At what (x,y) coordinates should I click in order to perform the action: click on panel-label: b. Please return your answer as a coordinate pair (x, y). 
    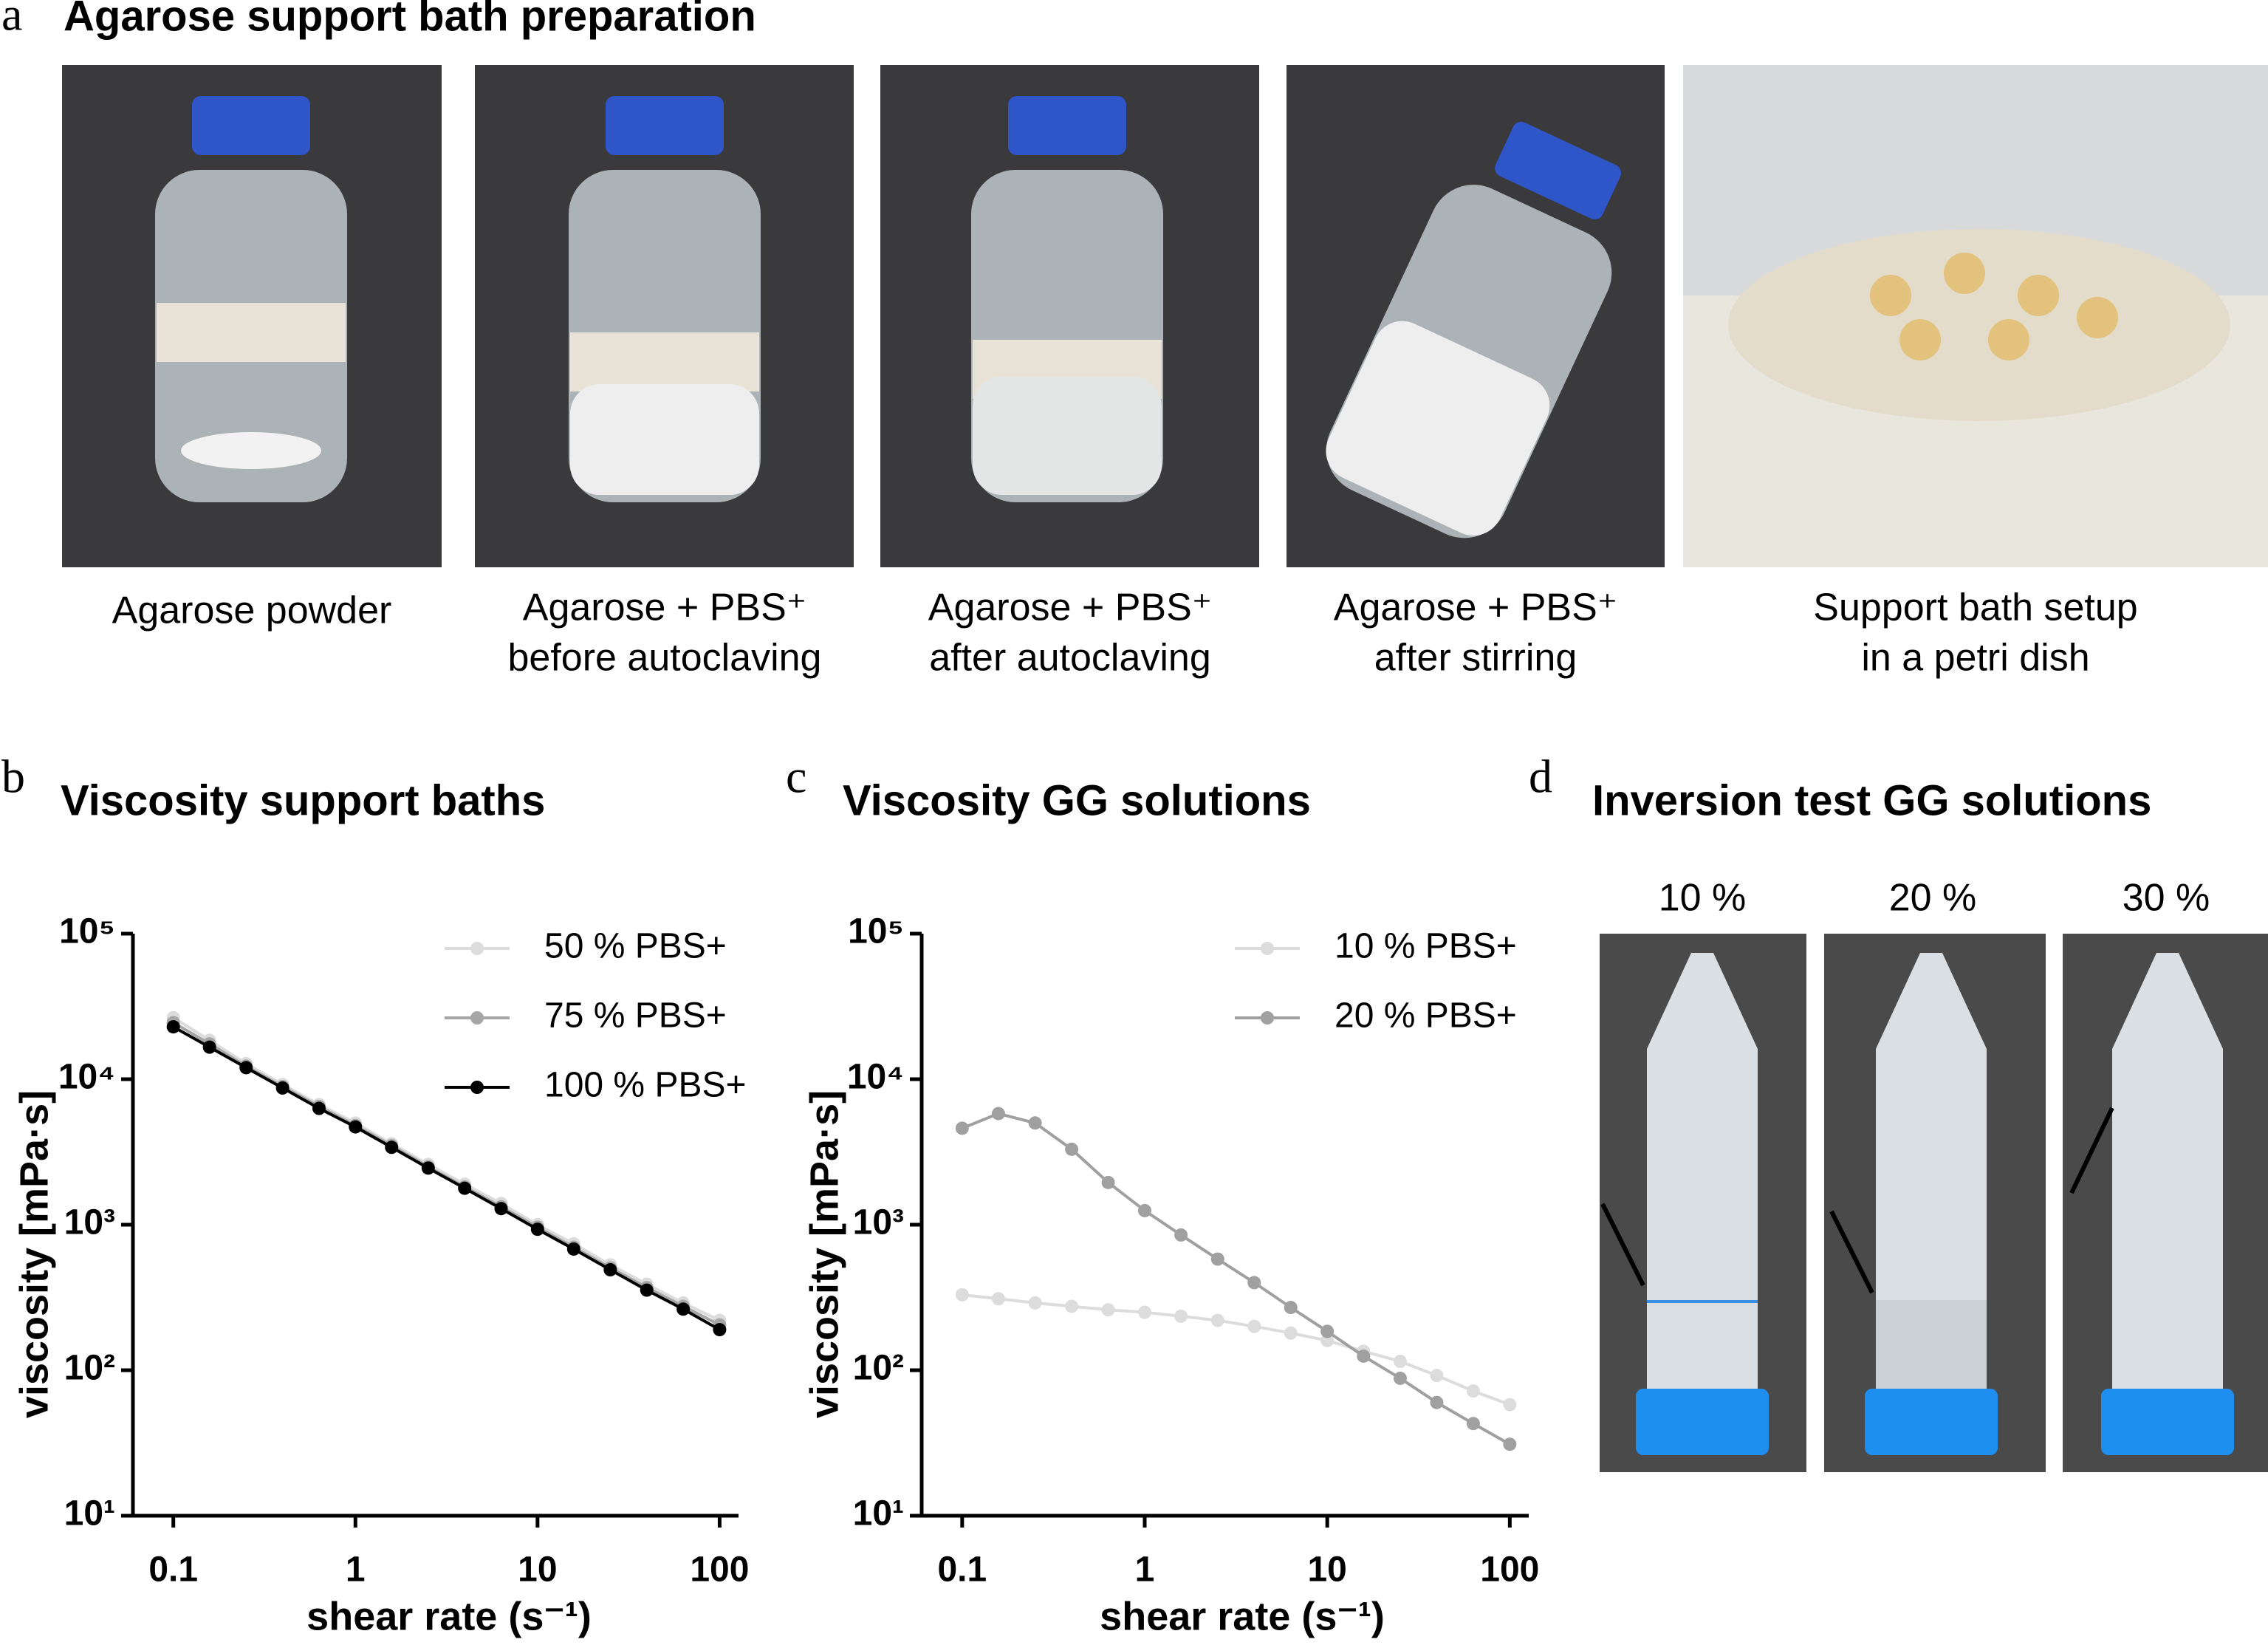
    Looking at the image, I should click on (13, 776).